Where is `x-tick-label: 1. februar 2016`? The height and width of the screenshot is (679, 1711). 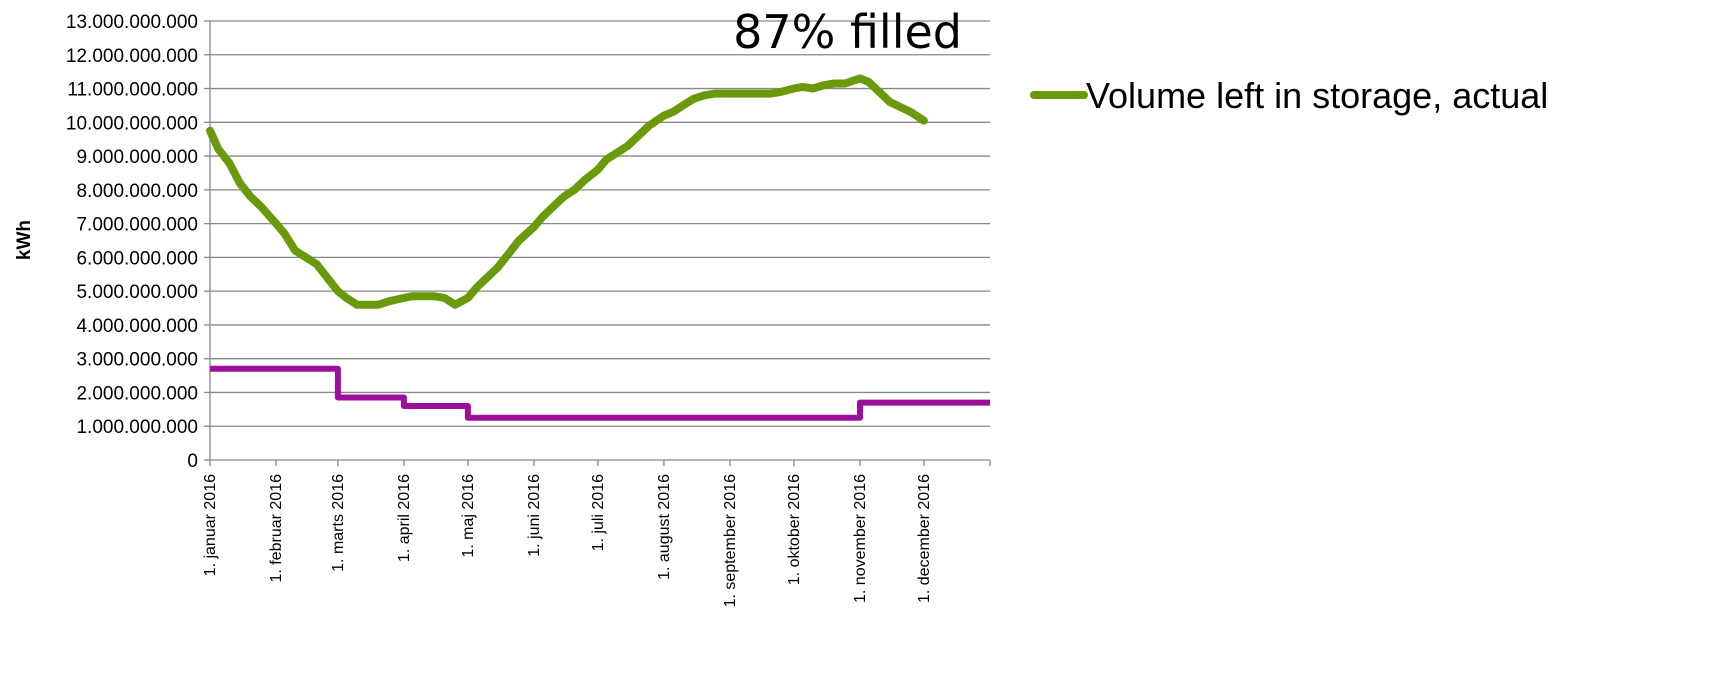 x-tick-label: 1. februar 2016 is located at coordinates (276, 528).